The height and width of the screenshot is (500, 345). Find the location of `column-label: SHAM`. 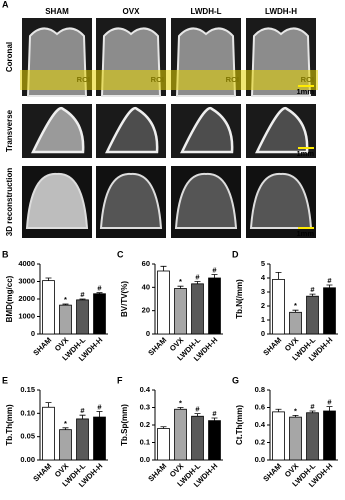

column-label: SHAM is located at coordinates (57, 11).